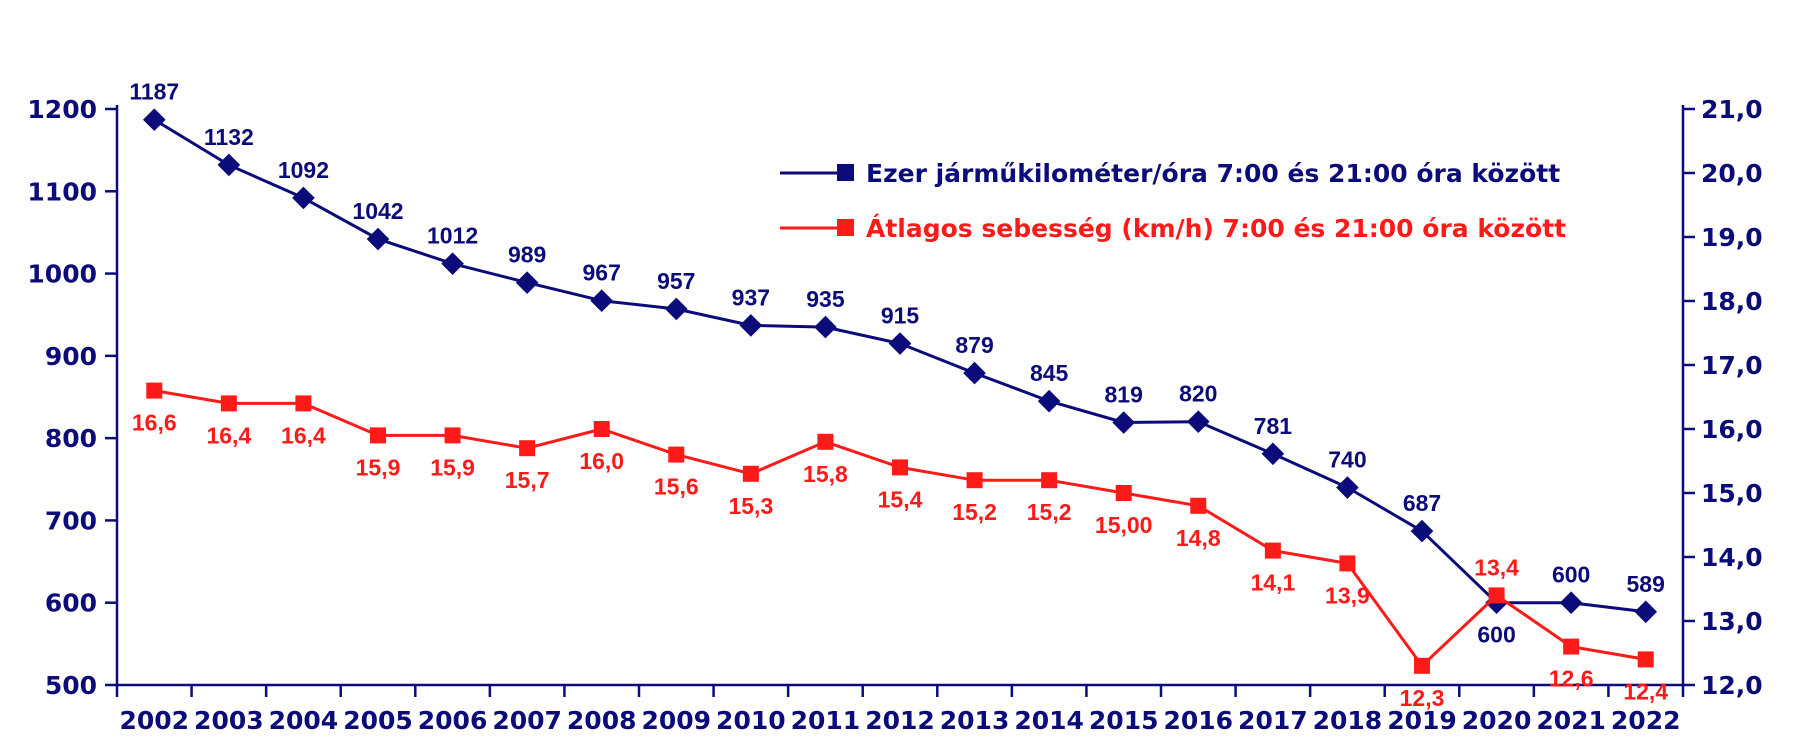 Image resolution: width=1798 pixels, height=755 pixels. What do you see at coordinates (1124, 525) in the screenshot?
I see `speed-data-label: 15,00` at bounding box center [1124, 525].